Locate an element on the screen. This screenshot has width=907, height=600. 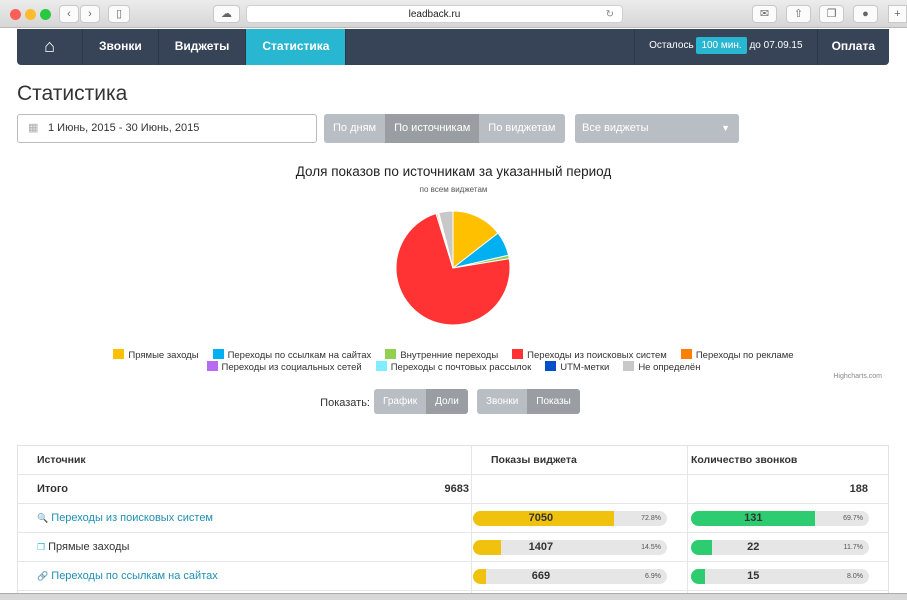
legend-label: Переходы по рекламе is located at coordinates (744, 355).